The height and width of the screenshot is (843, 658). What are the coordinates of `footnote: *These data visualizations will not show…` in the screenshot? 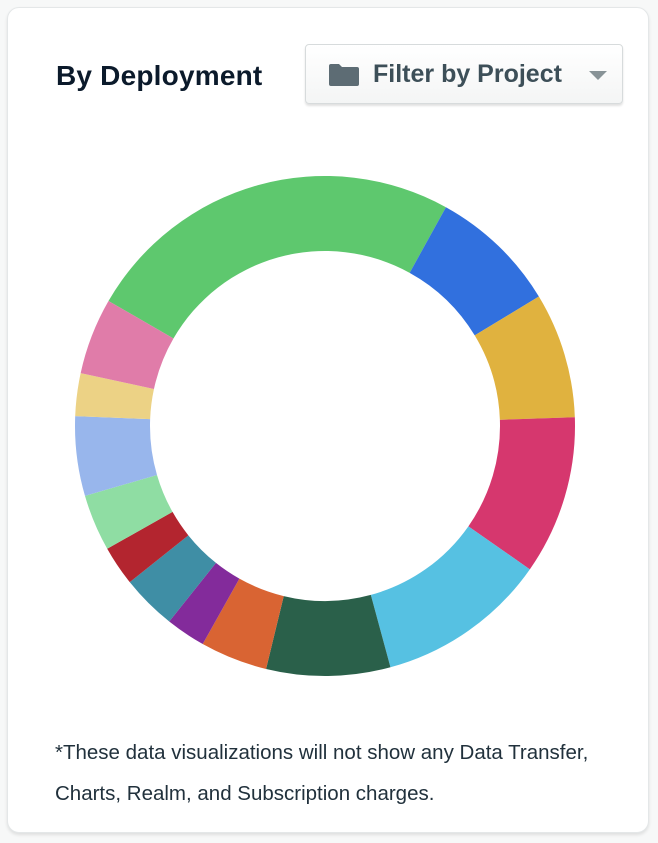 It's located at (322, 773).